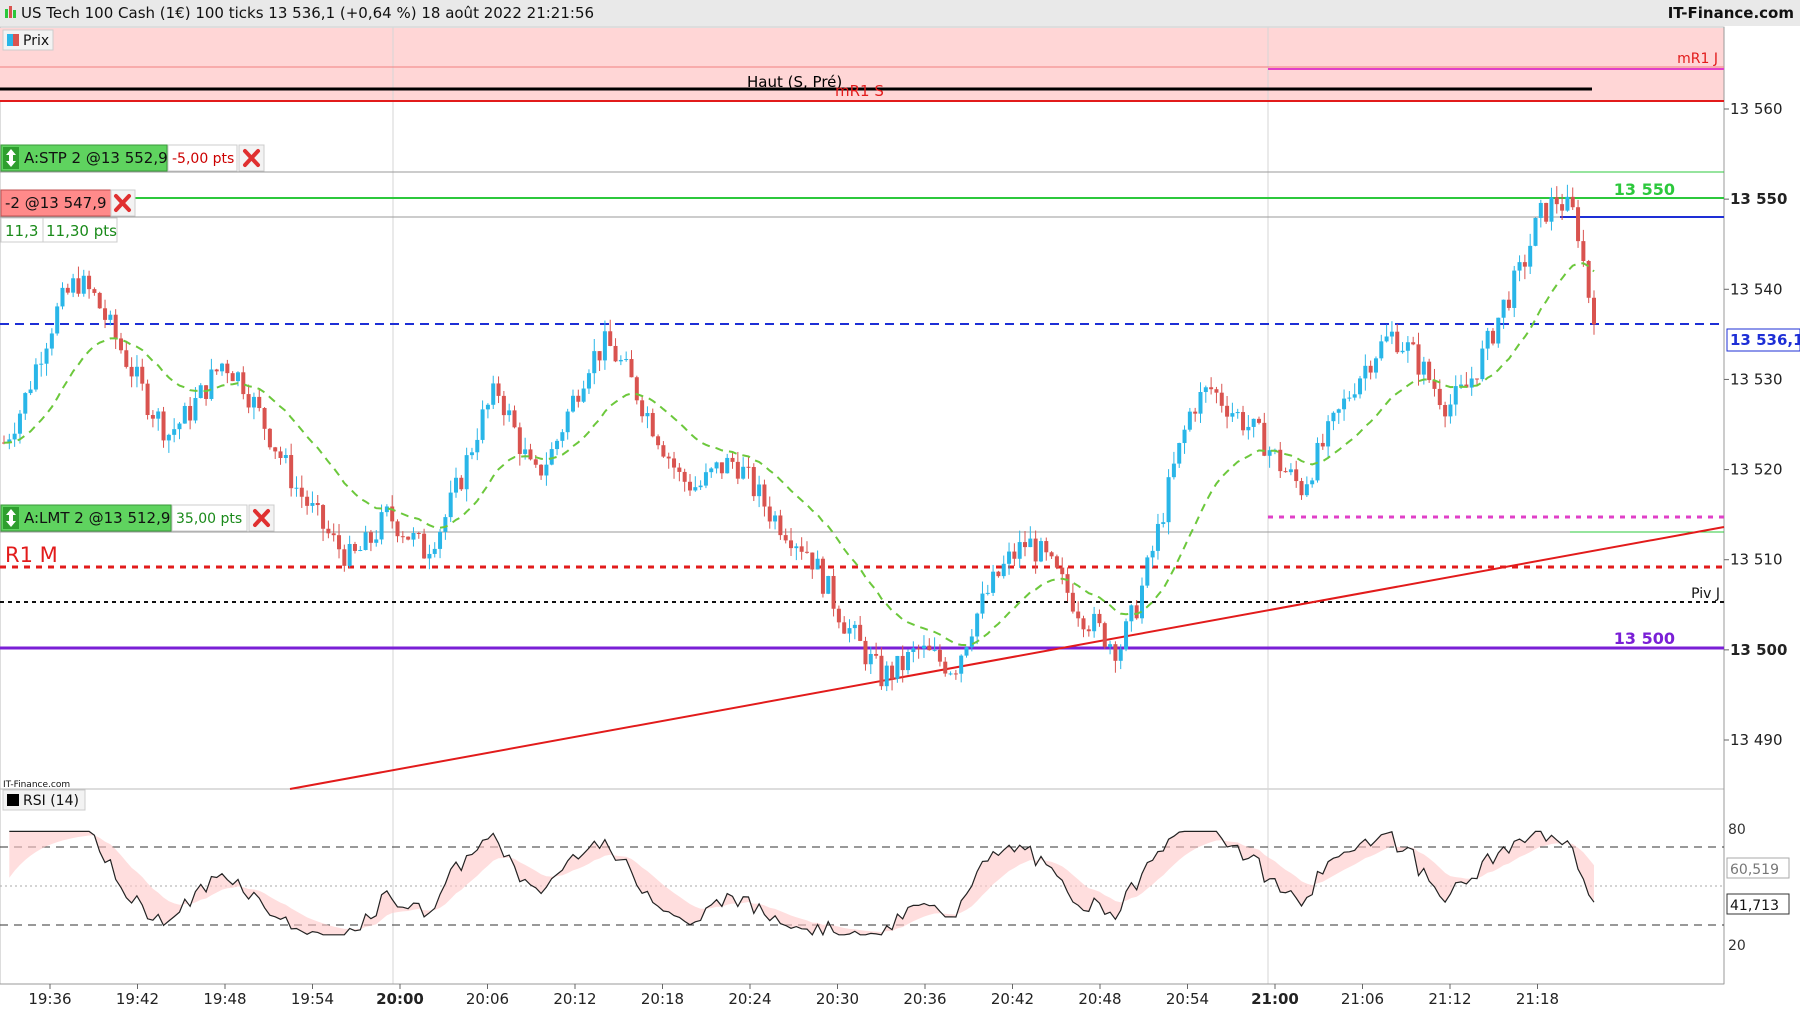 The width and height of the screenshot is (1800, 1013). Describe the element at coordinates (16, 40) in the screenshot. I see `down-color-icon` at that location.